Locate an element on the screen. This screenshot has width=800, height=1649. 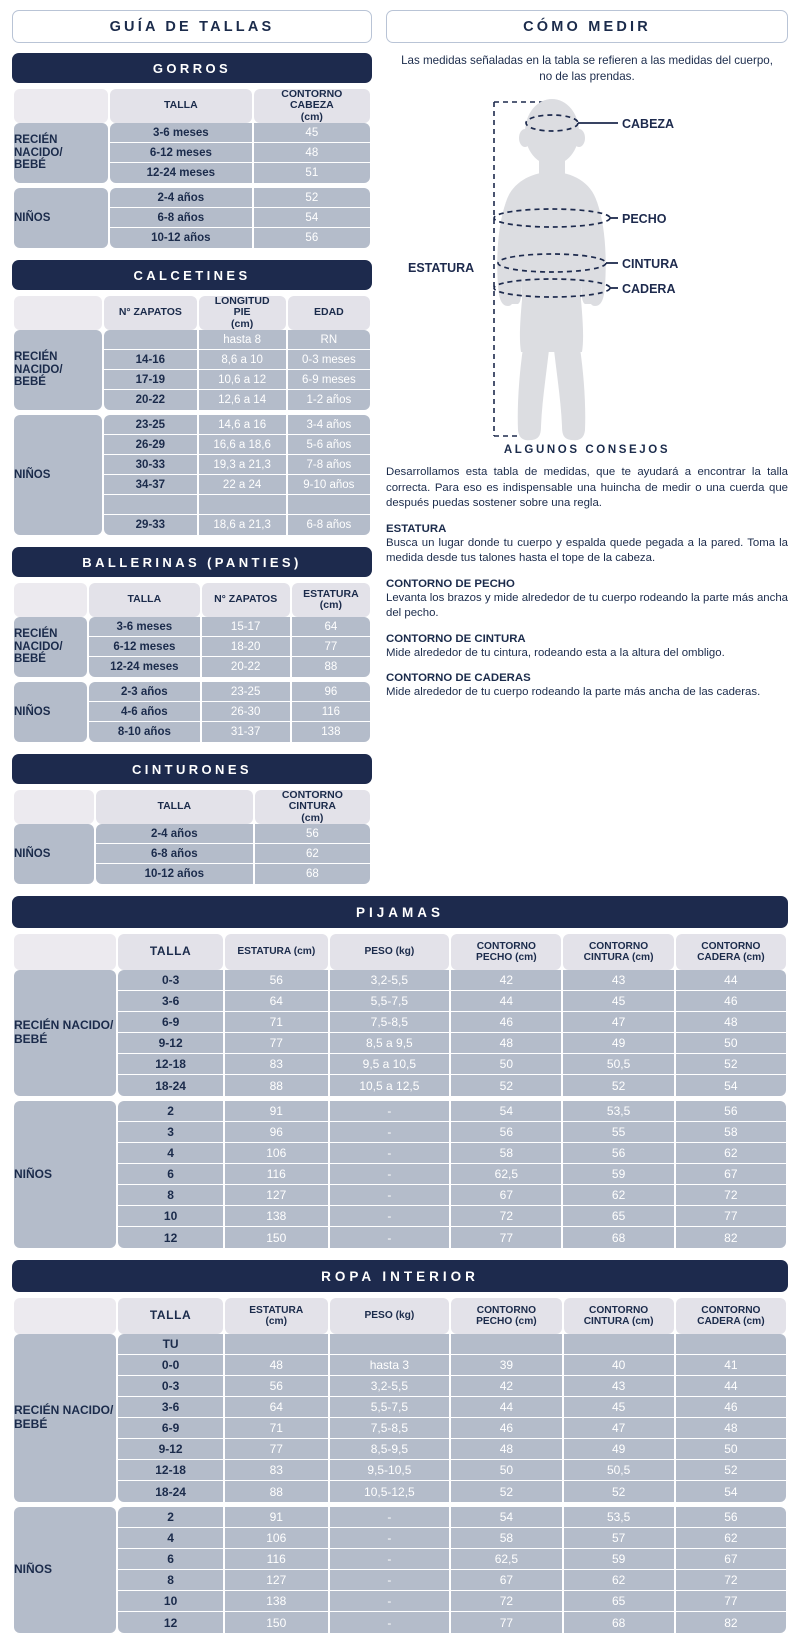
table-cell: 16,6 a 18,6 is located at coordinates (242, 445).